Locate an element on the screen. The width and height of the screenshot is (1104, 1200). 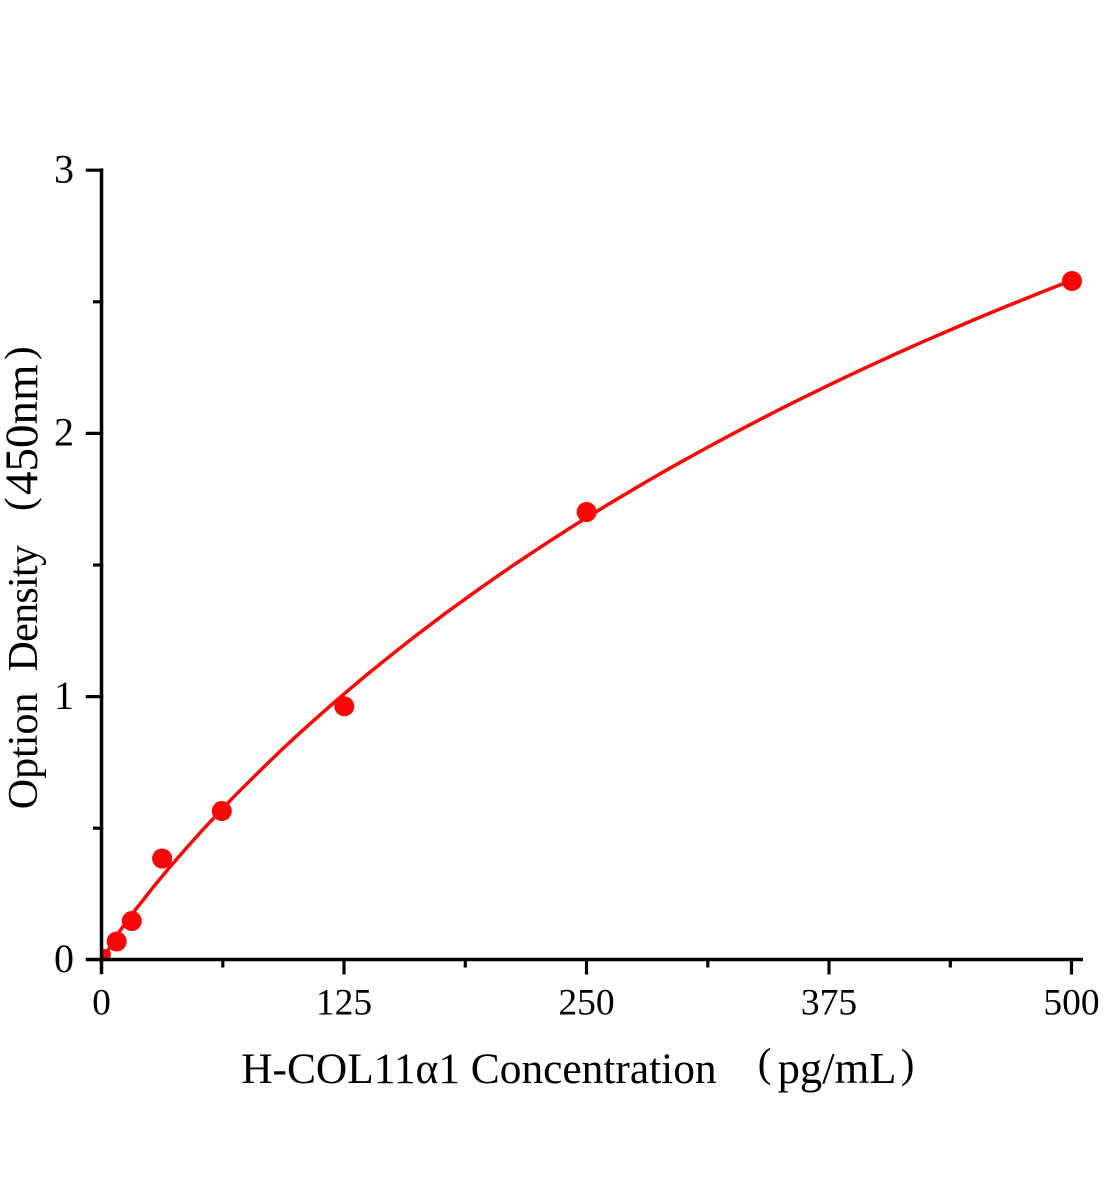
svg-text: 125 is located at coordinates (344, 1003).